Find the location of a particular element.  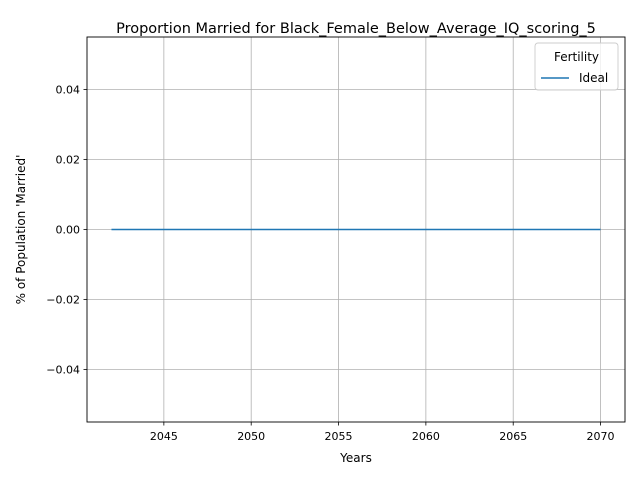

legend: Fertility Ideal is located at coordinates (576, 66).